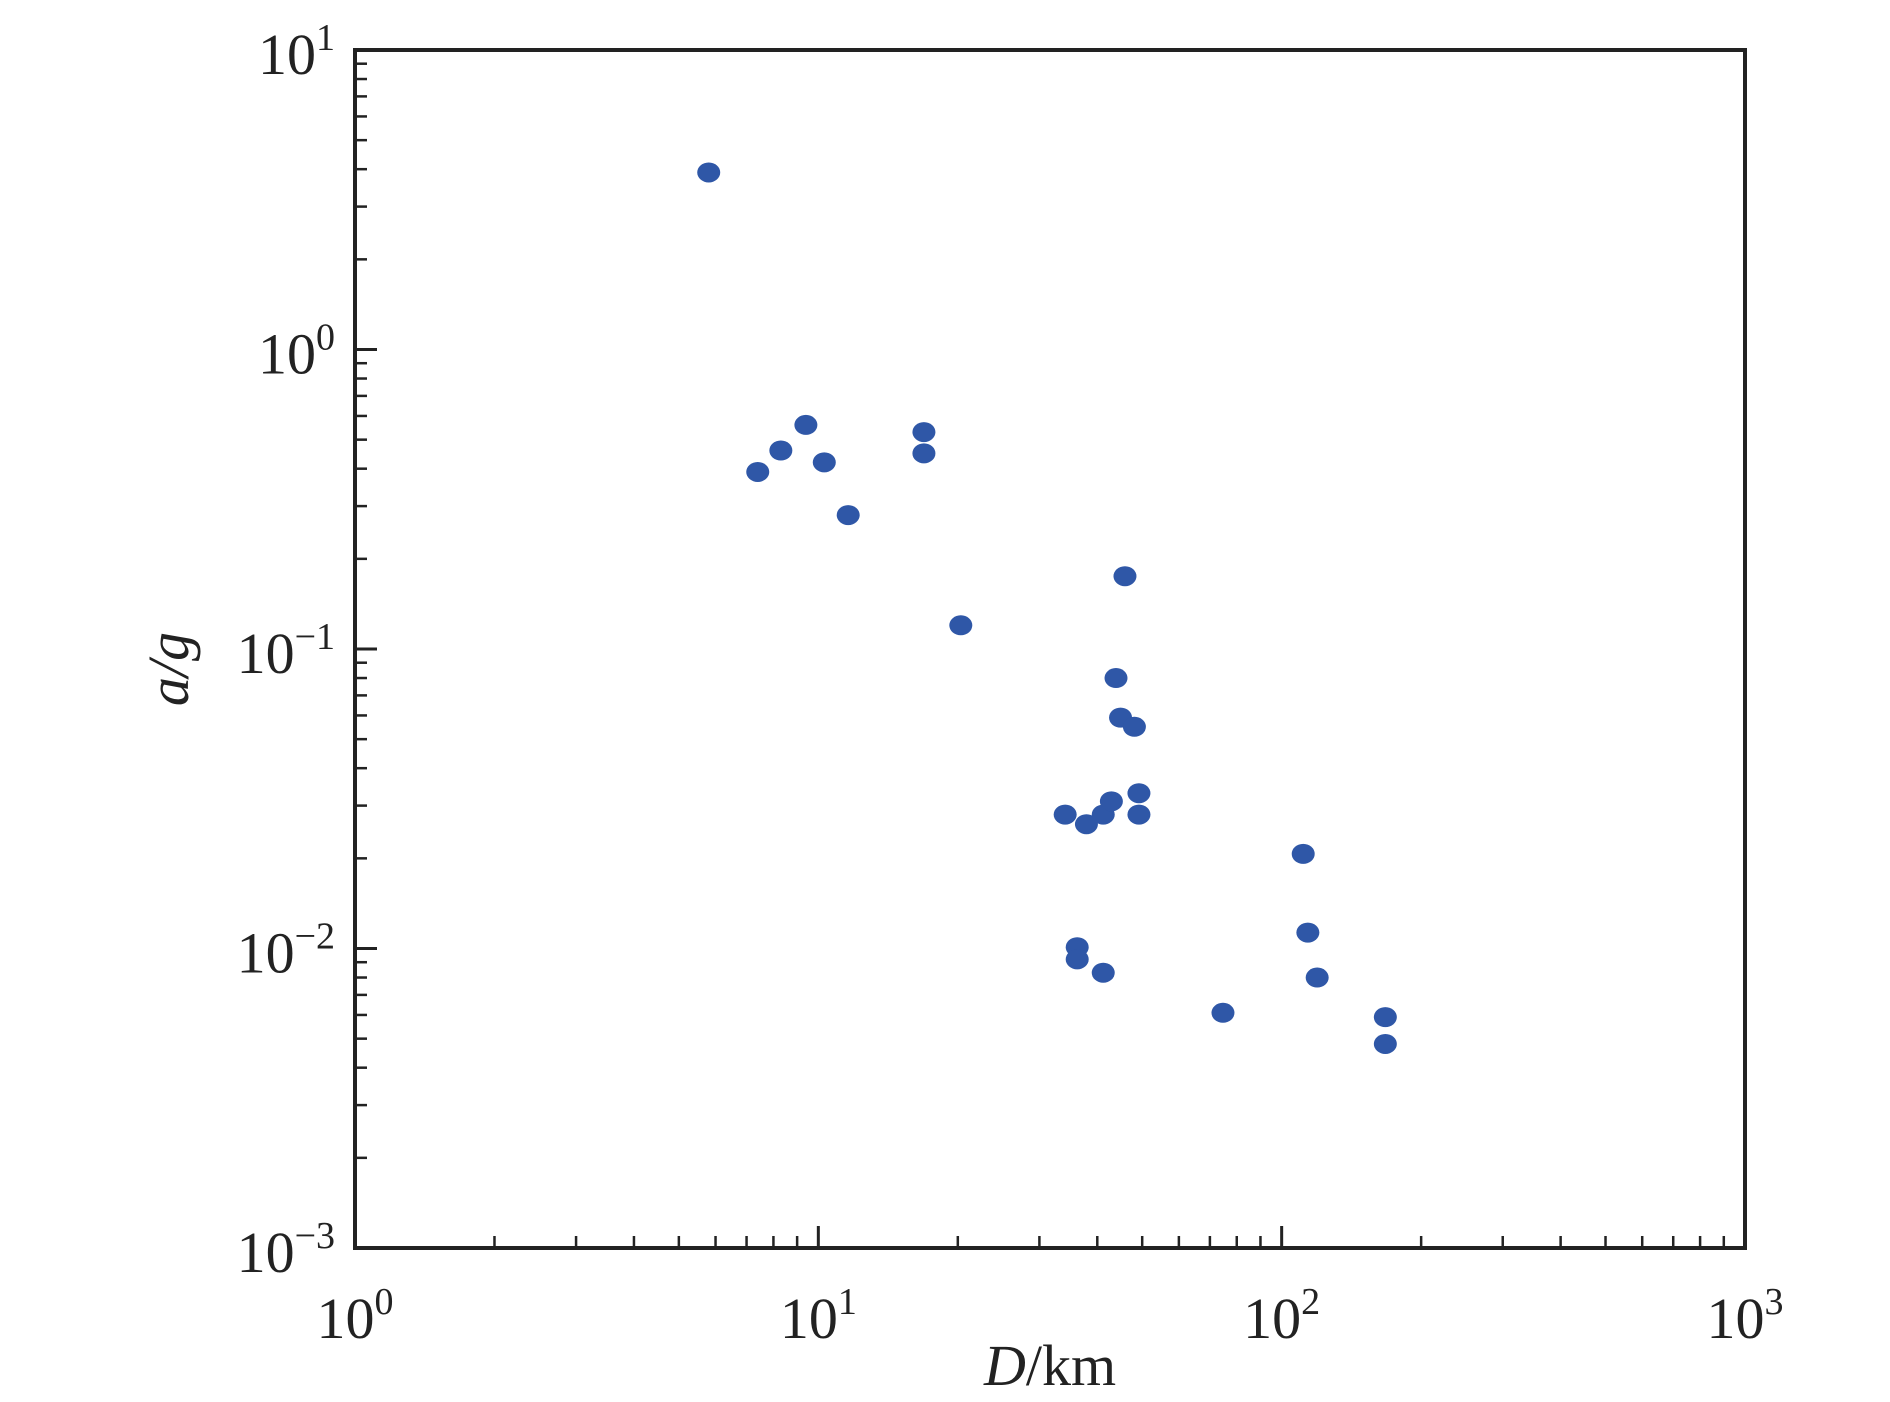  I want to click on y-axis-variable: a/g, so click(168, 669).